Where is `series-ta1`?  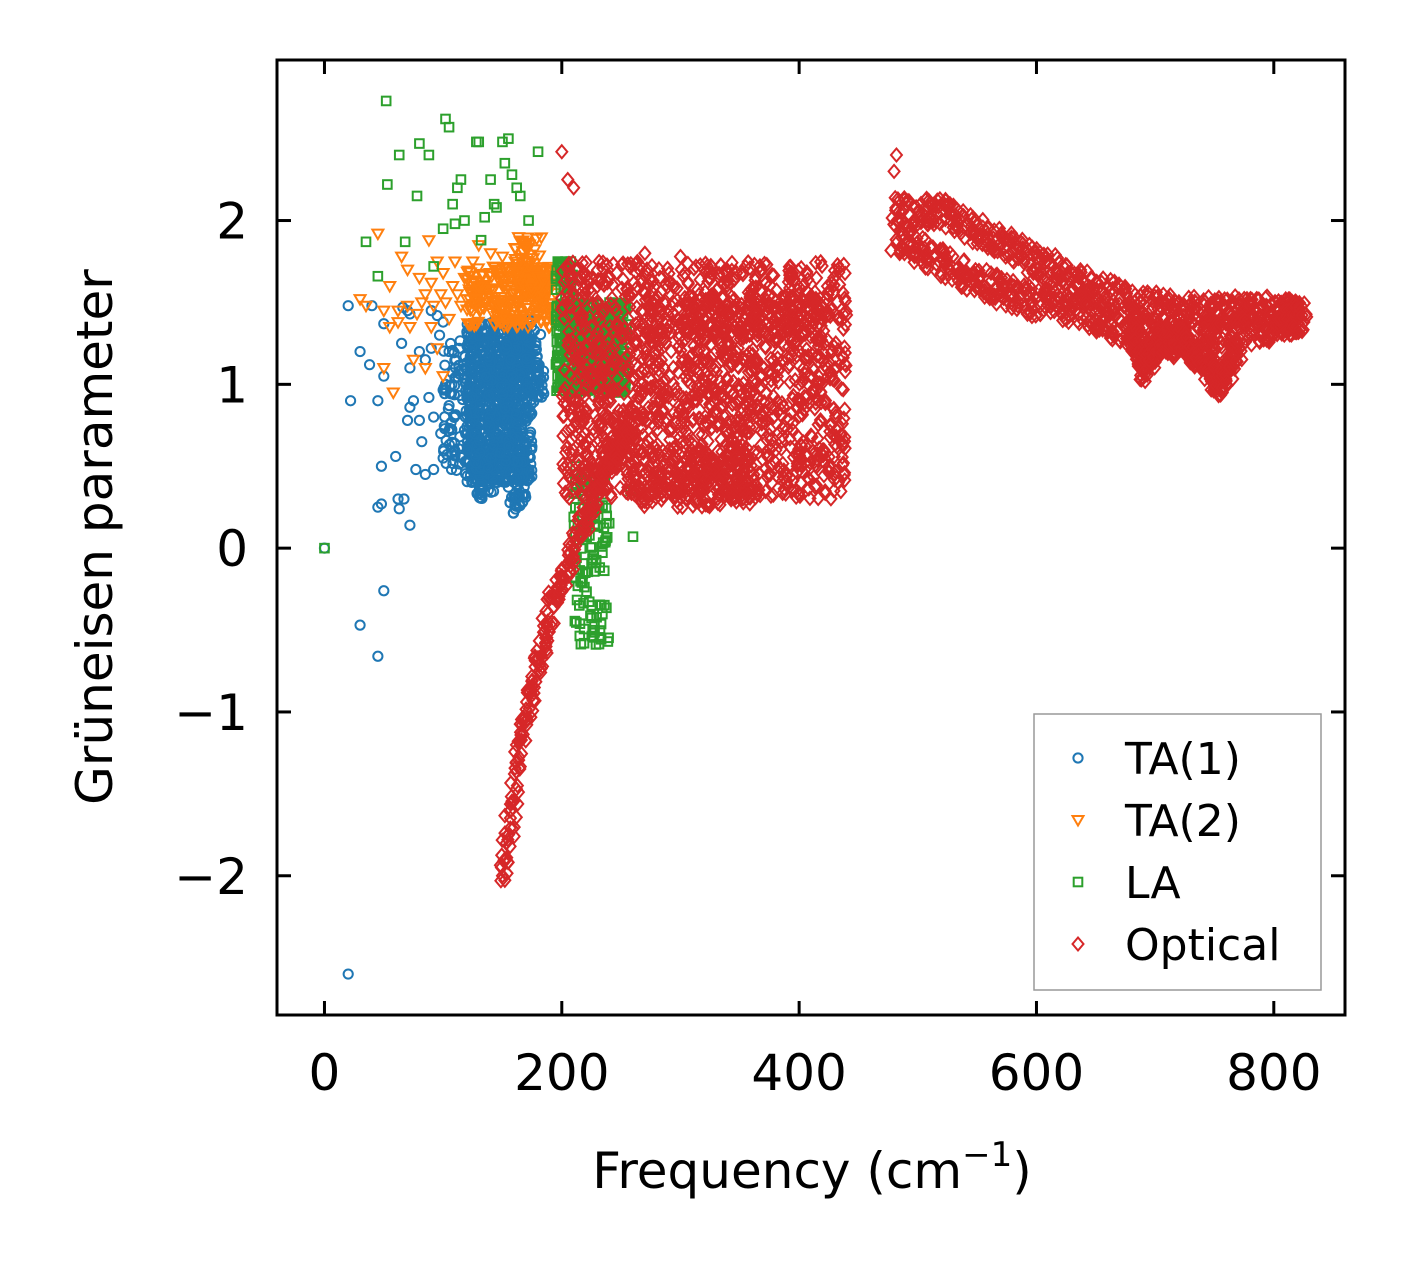
series-ta1 is located at coordinates (434, 640).